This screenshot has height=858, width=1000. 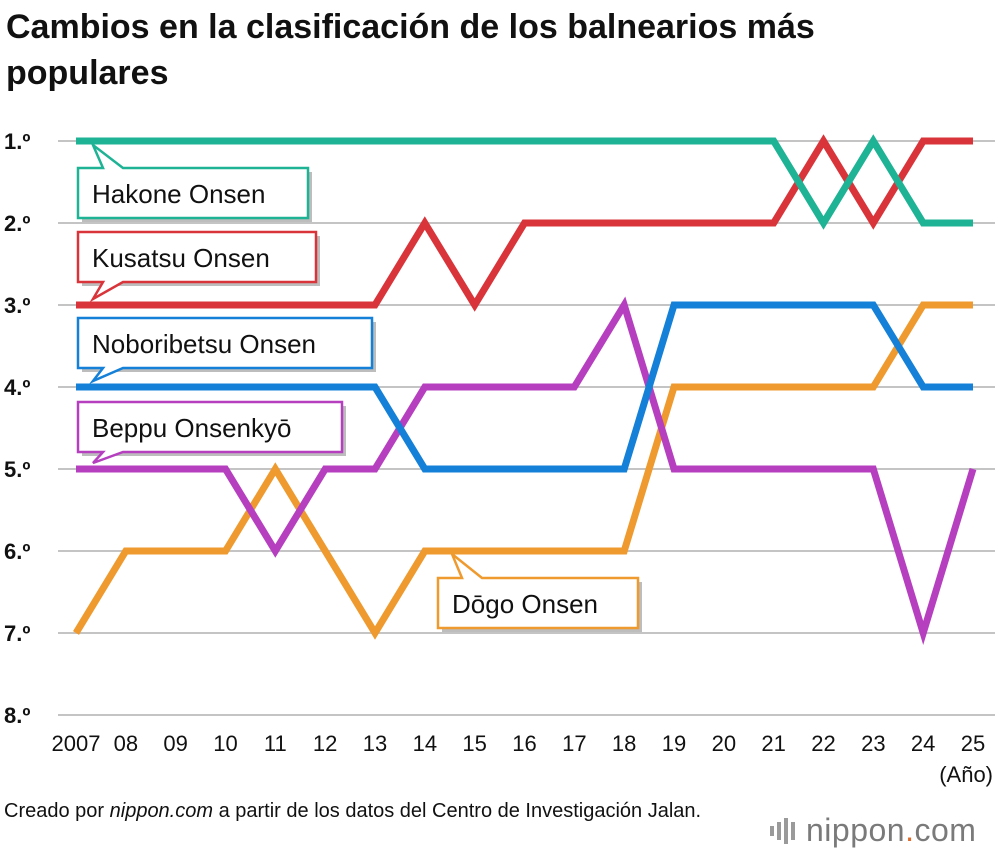 What do you see at coordinates (17, 551) in the screenshot?
I see `y-tick-label: 6.º` at bounding box center [17, 551].